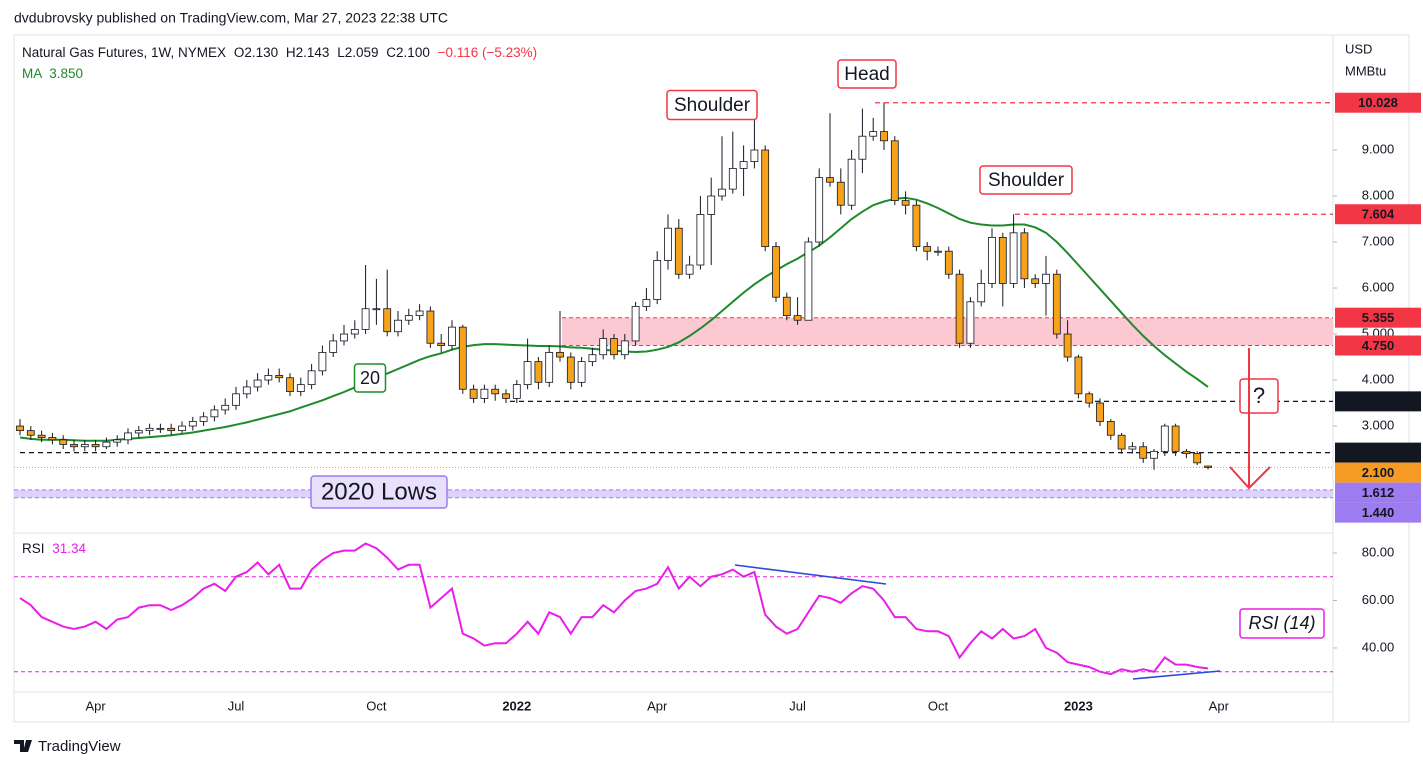  What do you see at coordinates (32, 73) in the screenshot?
I see `ma-name: MA` at bounding box center [32, 73].